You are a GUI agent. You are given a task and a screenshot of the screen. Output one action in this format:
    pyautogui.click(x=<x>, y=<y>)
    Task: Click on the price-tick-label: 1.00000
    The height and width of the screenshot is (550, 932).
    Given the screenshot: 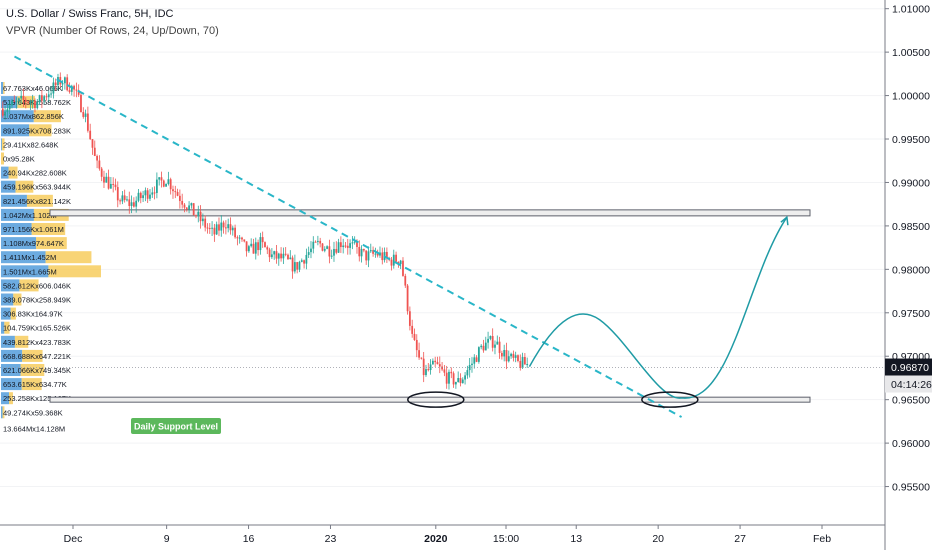 What is the action you would take?
    pyautogui.click(x=911, y=97)
    